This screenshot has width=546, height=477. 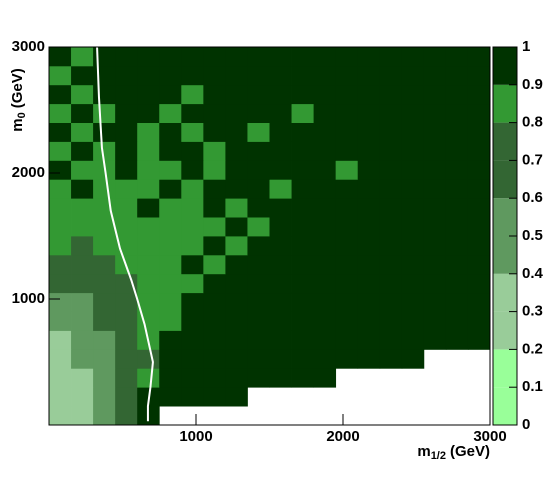 What do you see at coordinates (505, 255) in the screenshot?
I see `colorbar-segment` at bounding box center [505, 255].